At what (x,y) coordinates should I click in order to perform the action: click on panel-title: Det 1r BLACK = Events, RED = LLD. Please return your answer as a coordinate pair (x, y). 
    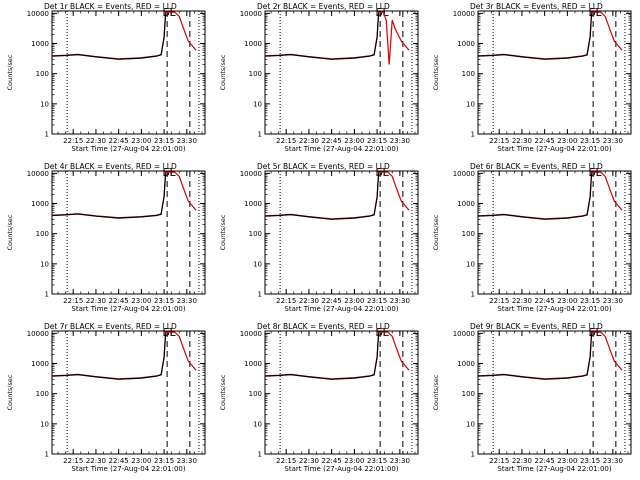
    Looking at the image, I should click on (110, 6).